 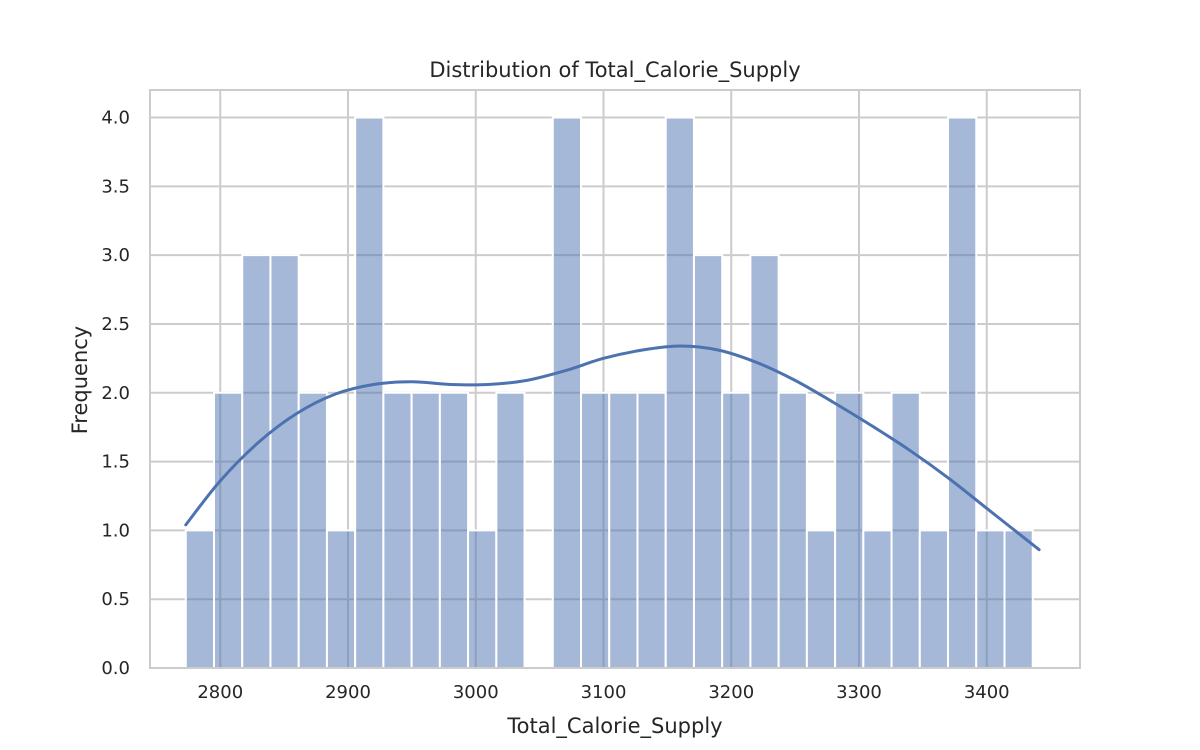 I want to click on x-tick-labels: 2800 2900 3000 3100 3200 3300 3400, so click(x=603, y=692).